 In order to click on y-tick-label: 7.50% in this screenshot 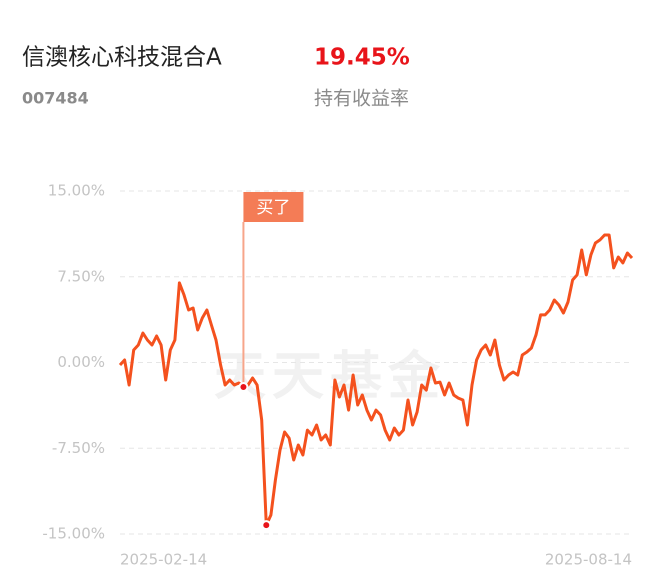, I will do `click(81, 276)`.